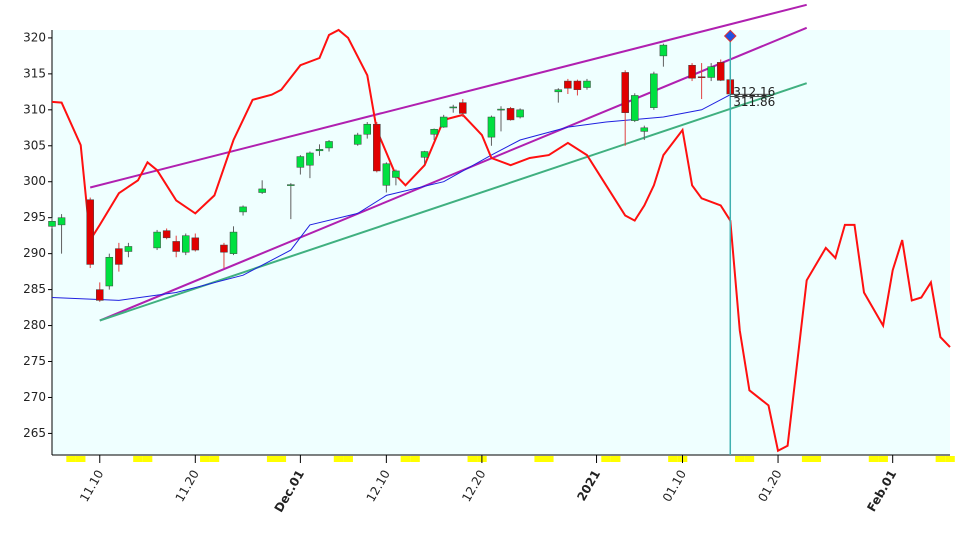 This screenshot has height=544, width=973. What do you see at coordinates (674, 486) in the screenshot?
I see `x-tick-label: 01.10` at bounding box center [674, 486].